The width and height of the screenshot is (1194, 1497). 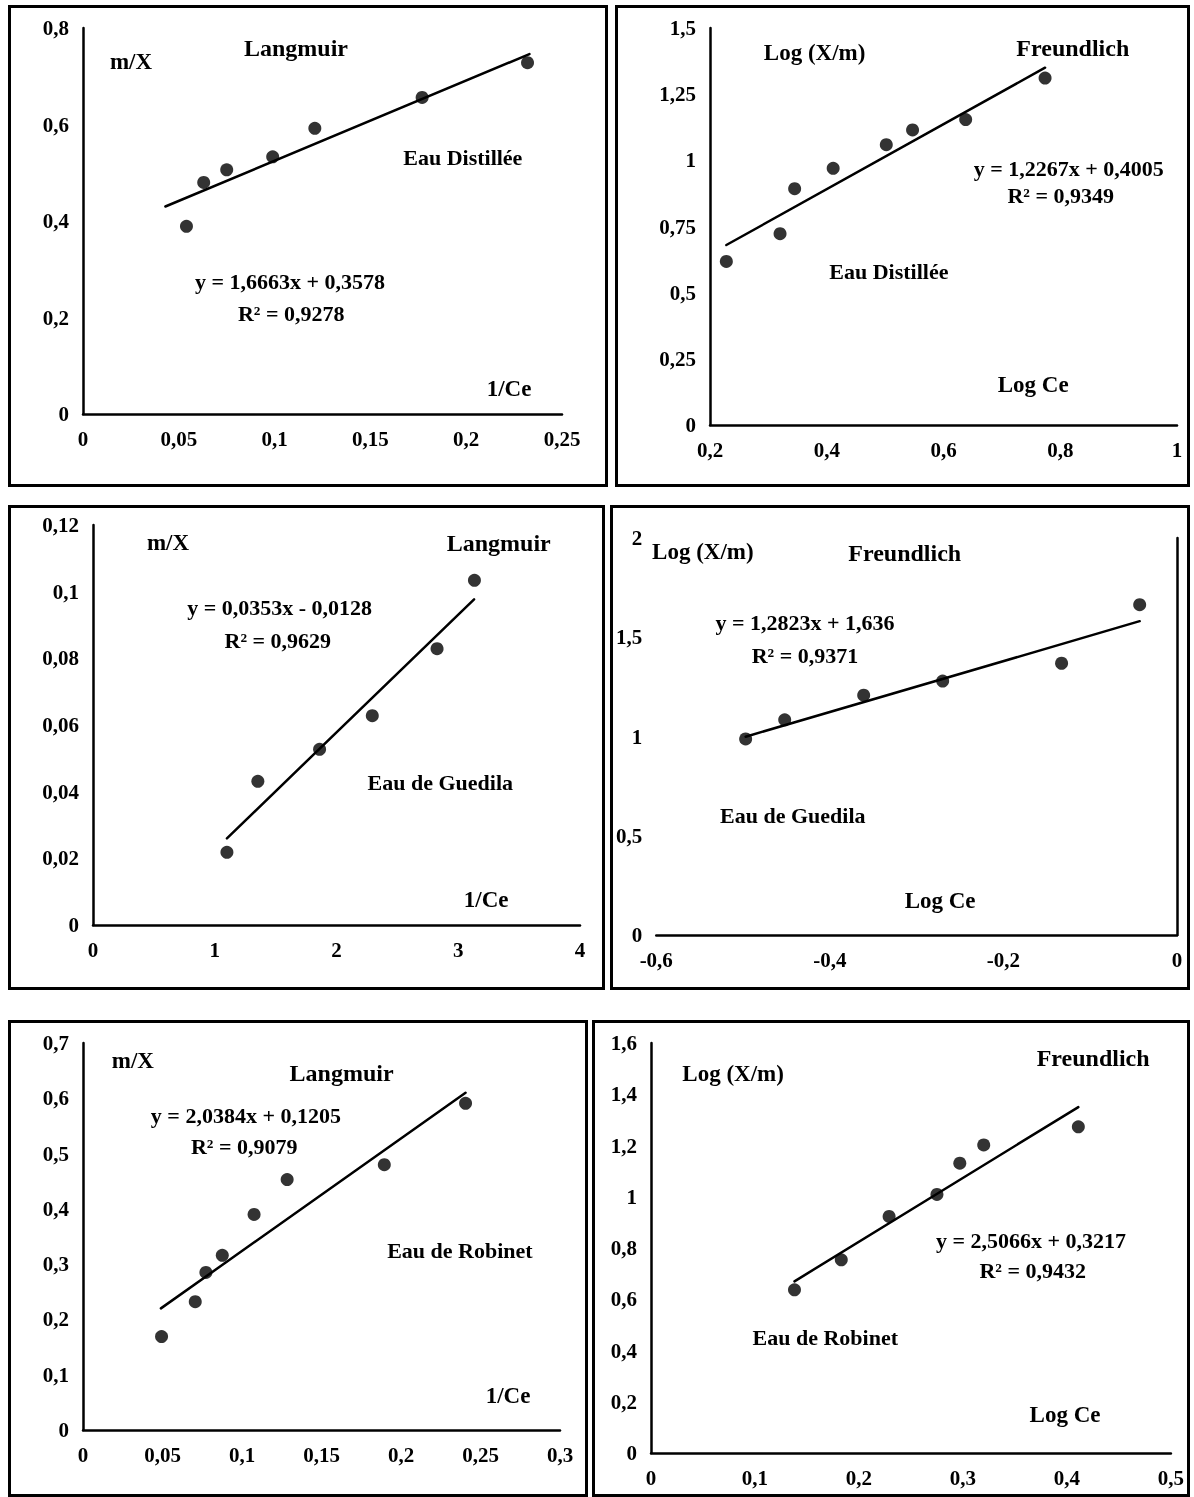 What do you see at coordinates (278, 641) in the screenshot?
I see `annotation: R² = 0,9629` at bounding box center [278, 641].